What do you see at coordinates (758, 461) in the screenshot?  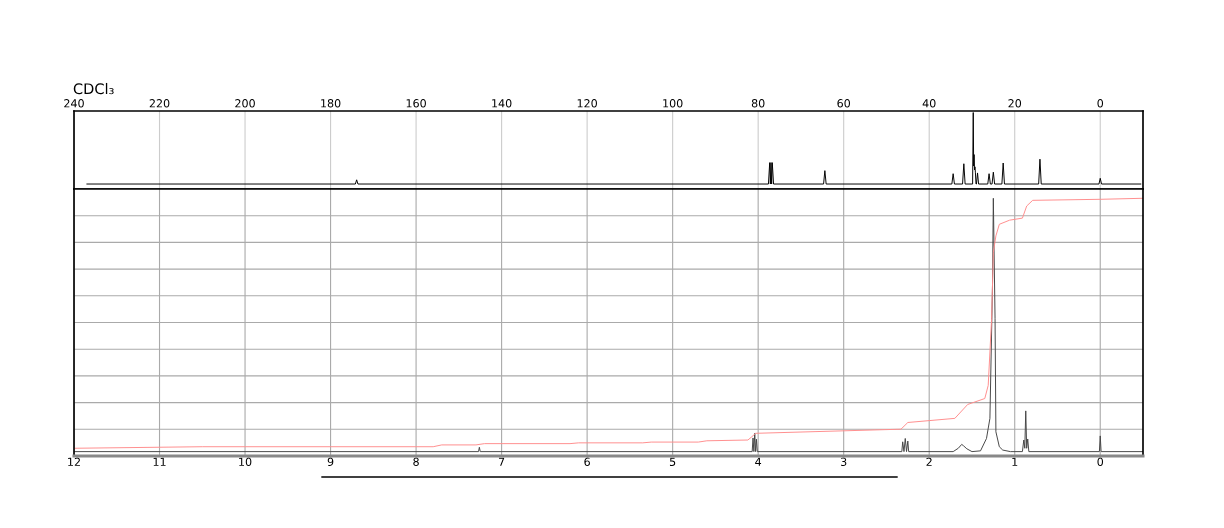 I see `x-tick-label: 4` at bounding box center [758, 461].